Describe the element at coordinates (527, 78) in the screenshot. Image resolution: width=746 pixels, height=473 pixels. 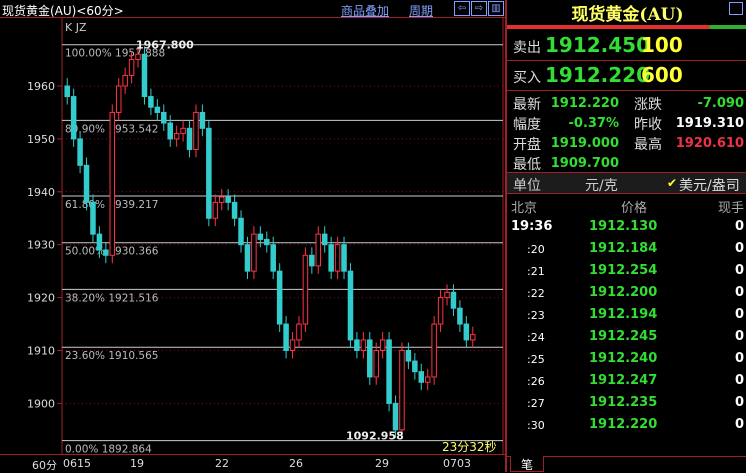
I see `buy-label: 买入` at that location.